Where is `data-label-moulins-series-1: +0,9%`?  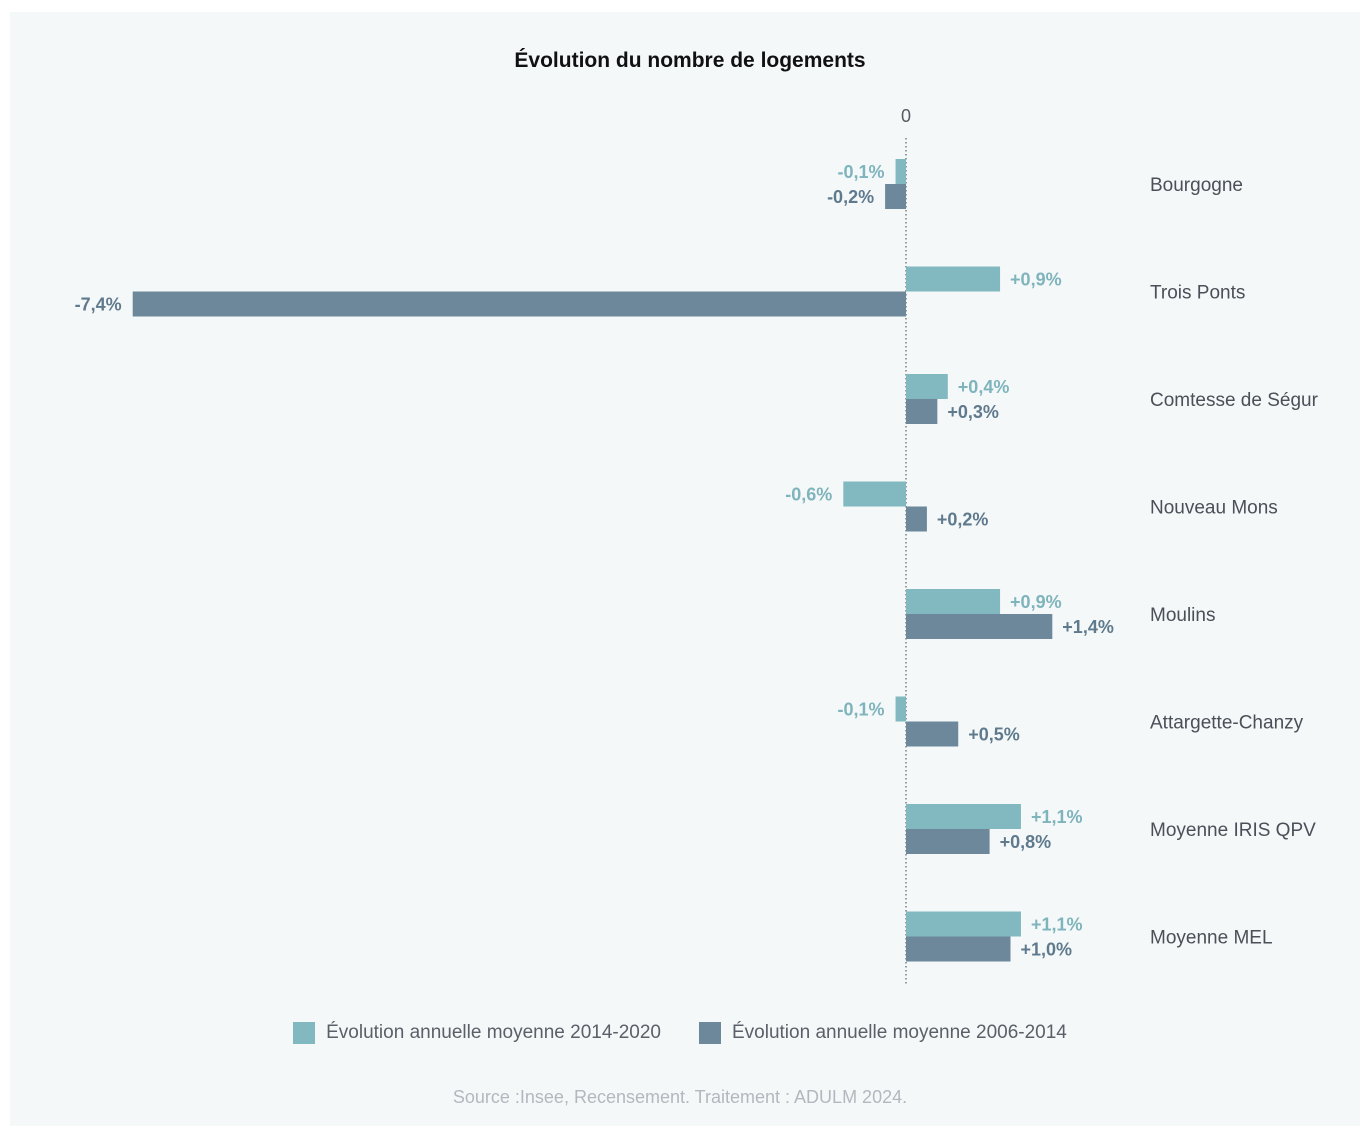 data-label-moulins-series-1: +0,9% is located at coordinates (1036, 602).